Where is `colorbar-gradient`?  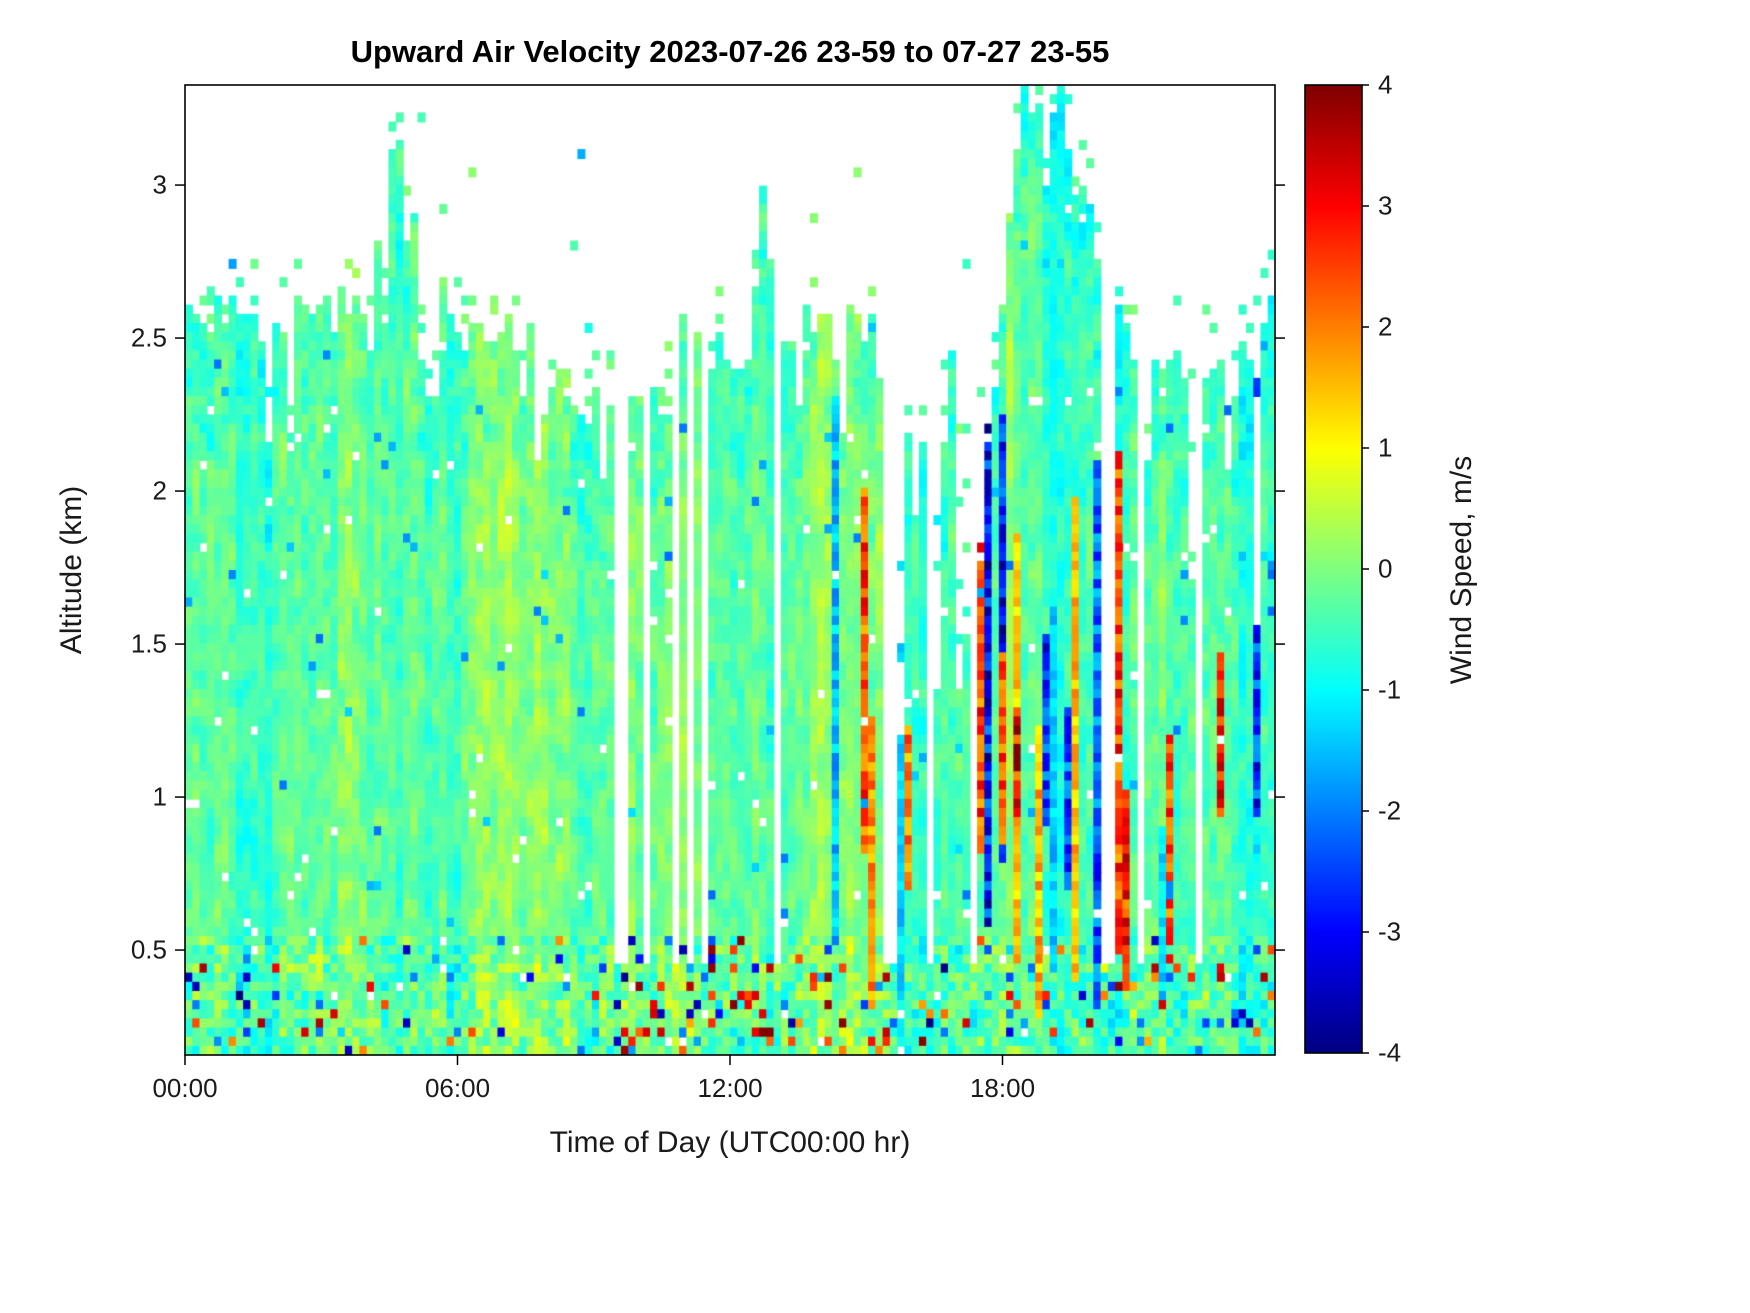 colorbar-gradient is located at coordinates (1333, 569).